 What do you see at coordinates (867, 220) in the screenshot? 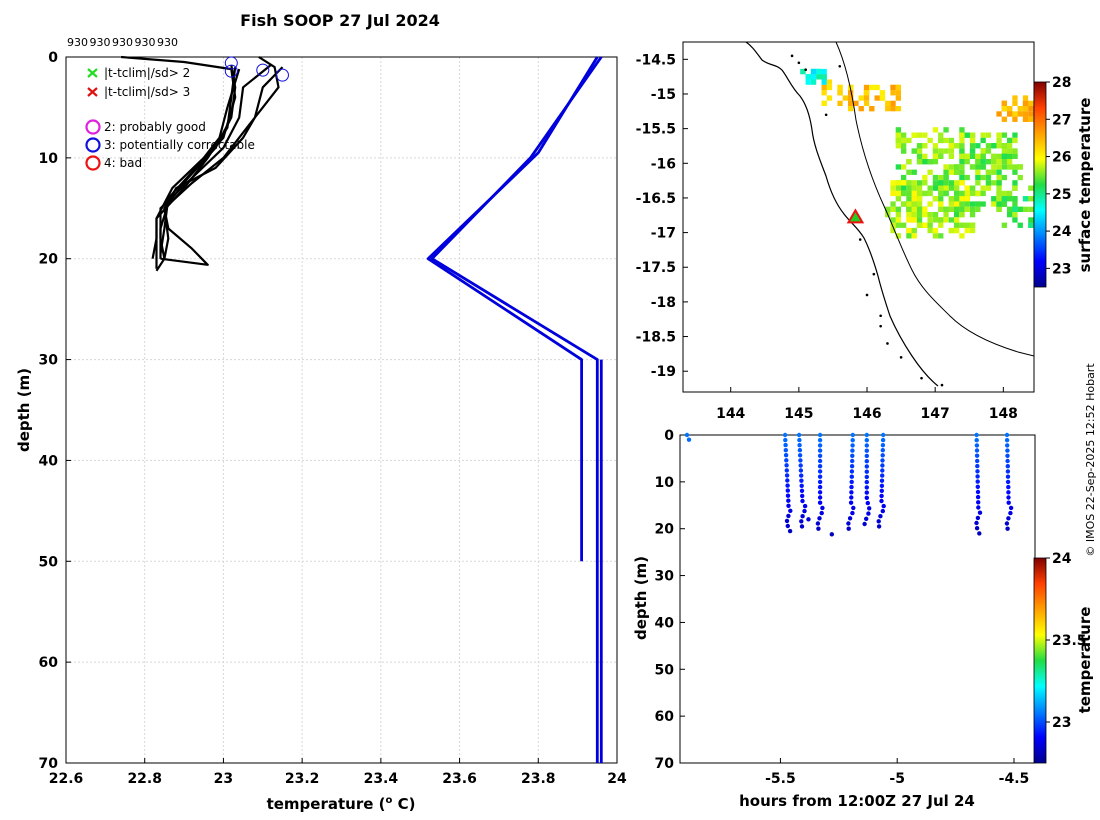
I see `islands` at bounding box center [867, 220].